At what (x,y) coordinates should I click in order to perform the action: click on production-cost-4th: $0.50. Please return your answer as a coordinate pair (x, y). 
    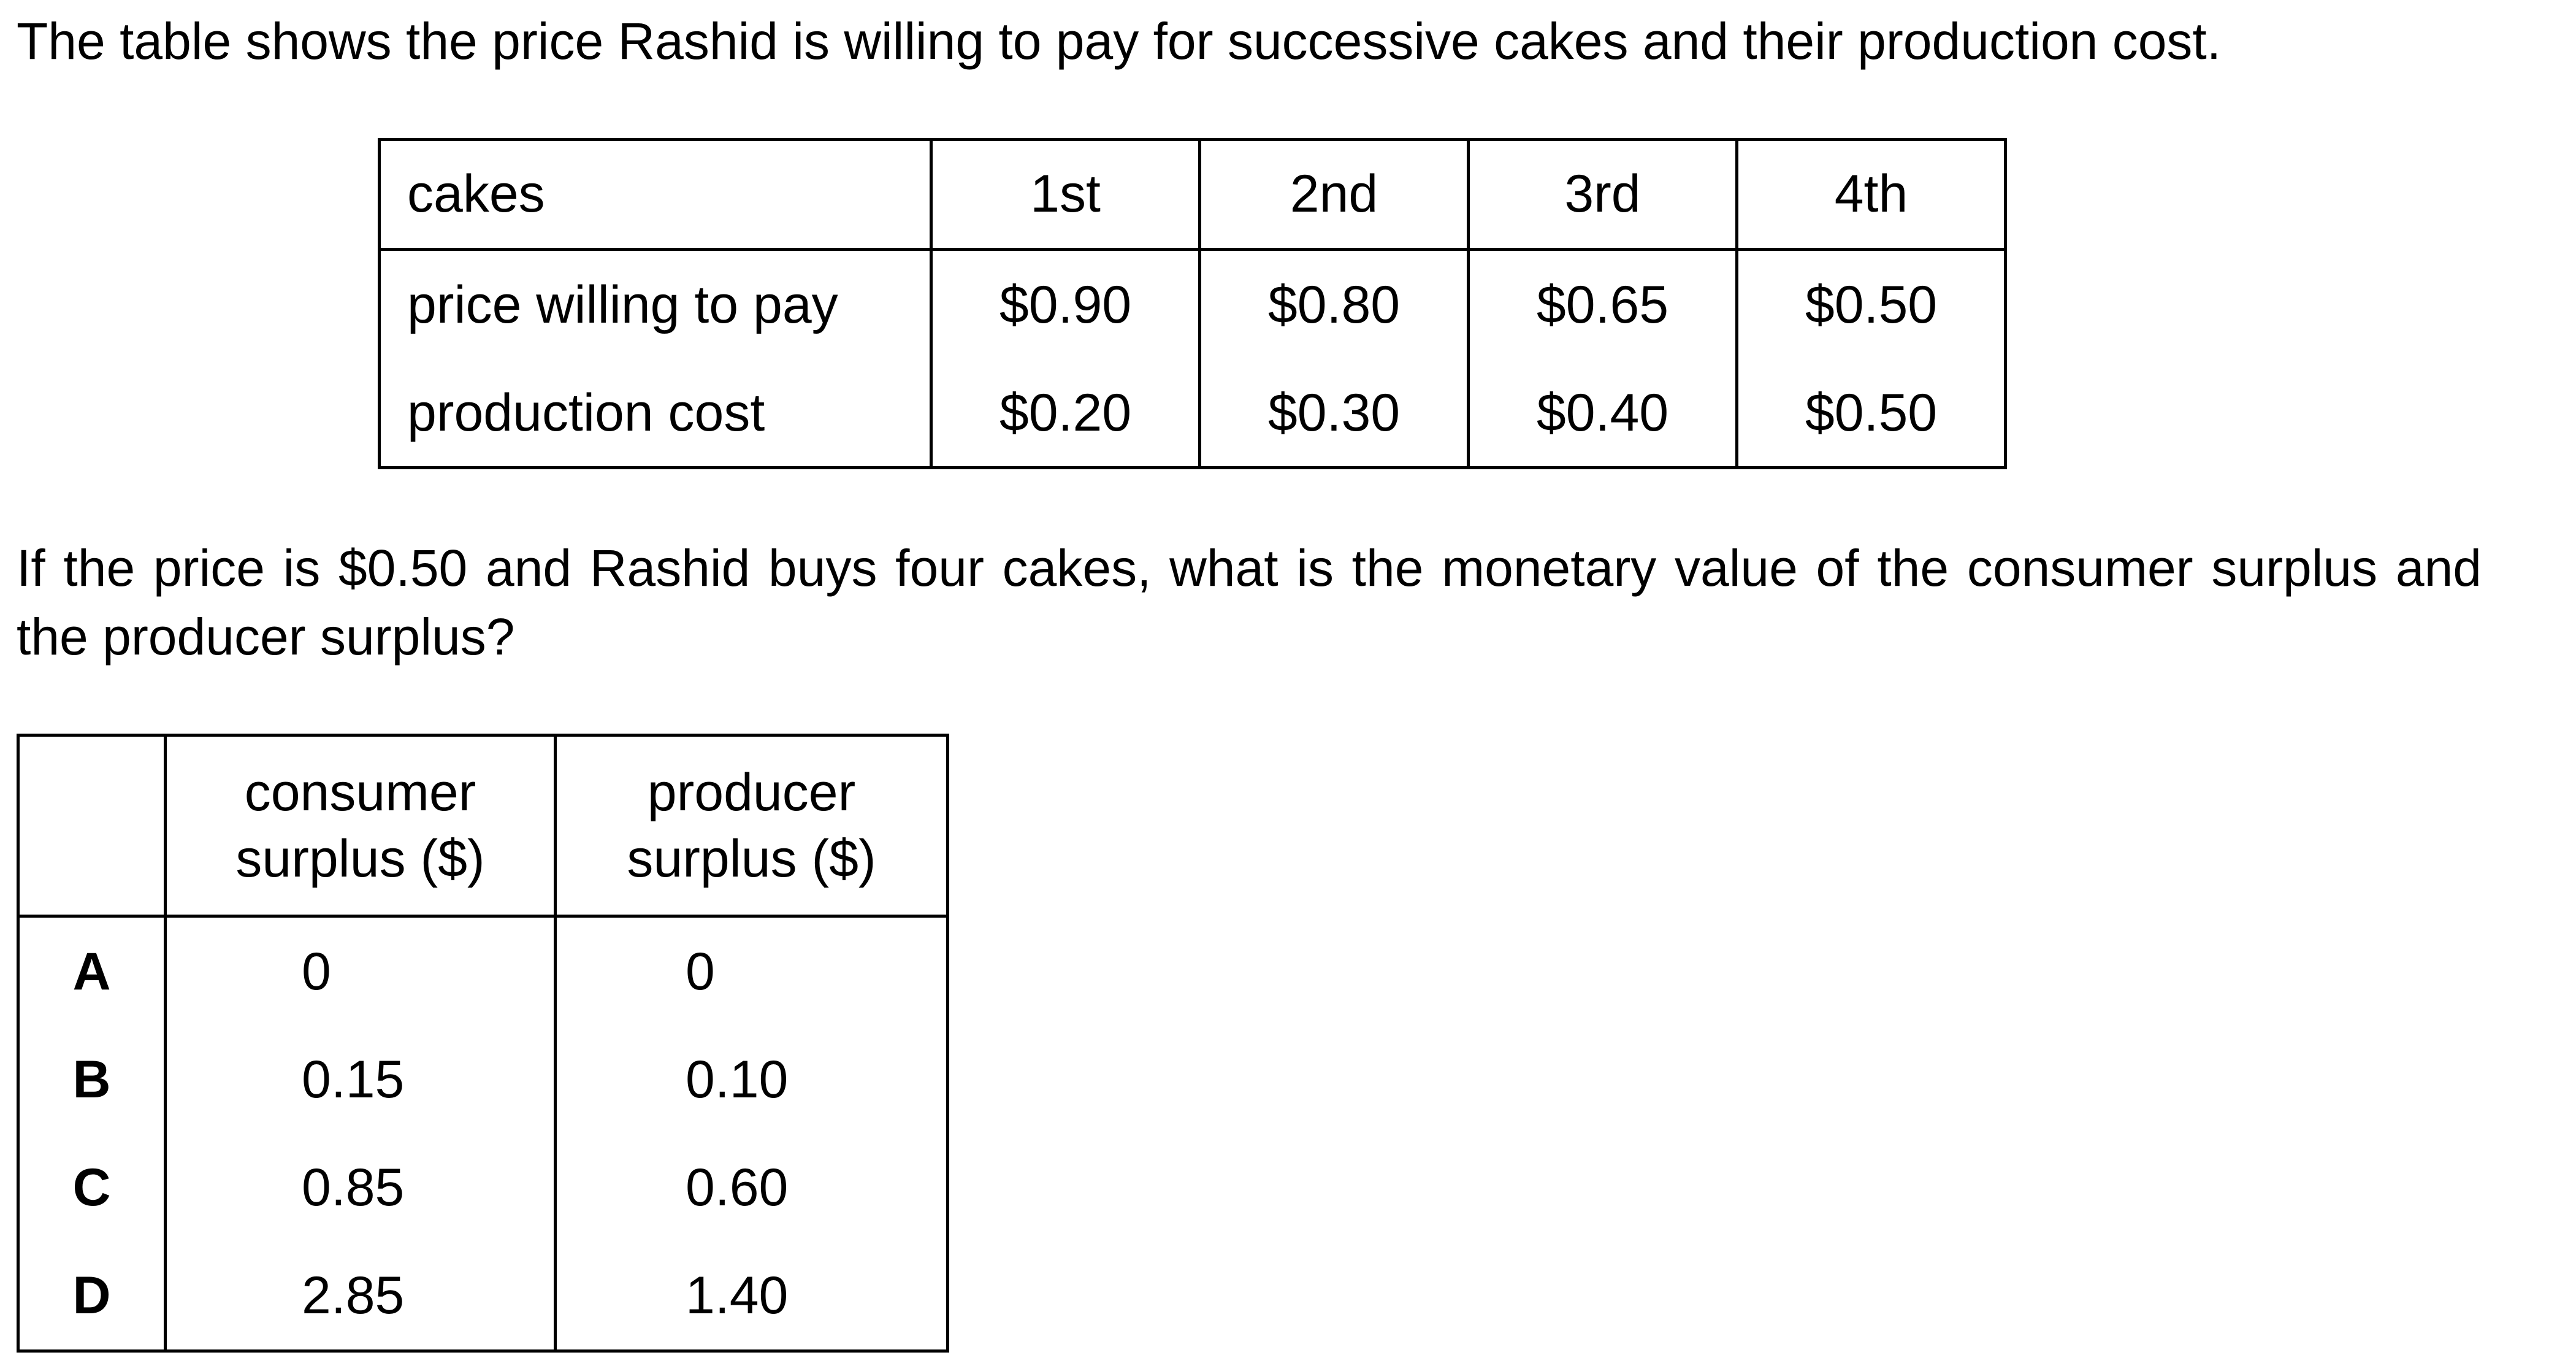
    Looking at the image, I should click on (1871, 414).